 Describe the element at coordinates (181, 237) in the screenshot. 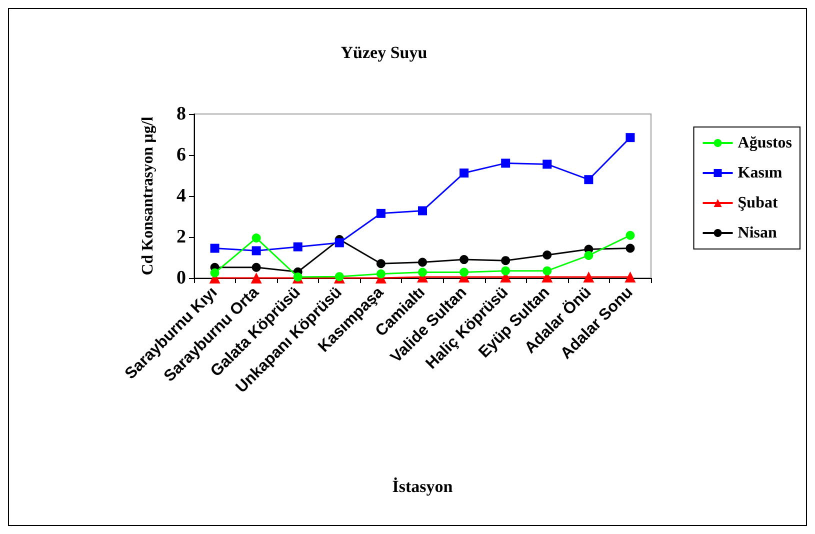

I see `y-tick-label: 2` at that location.